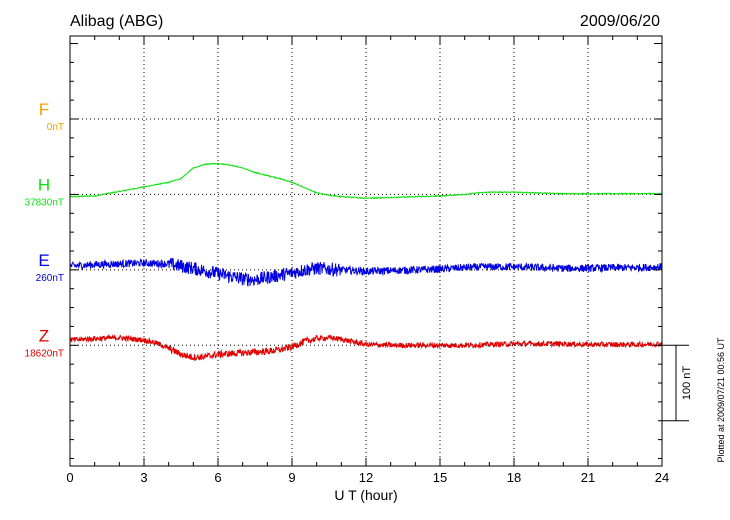 This screenshot has width=730, height=520. I want to click on series-line-z, so click(366, 347).